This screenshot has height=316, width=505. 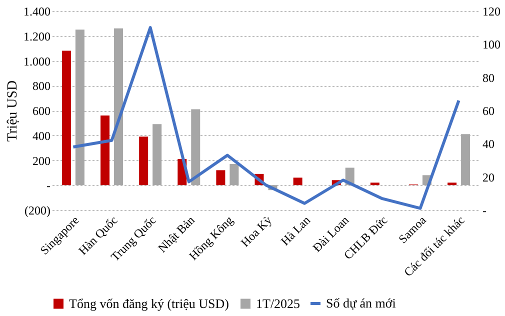 I want to click on legend-label: Tổng vốn đăng ký (triệu USD), so click(x=149, y=303).